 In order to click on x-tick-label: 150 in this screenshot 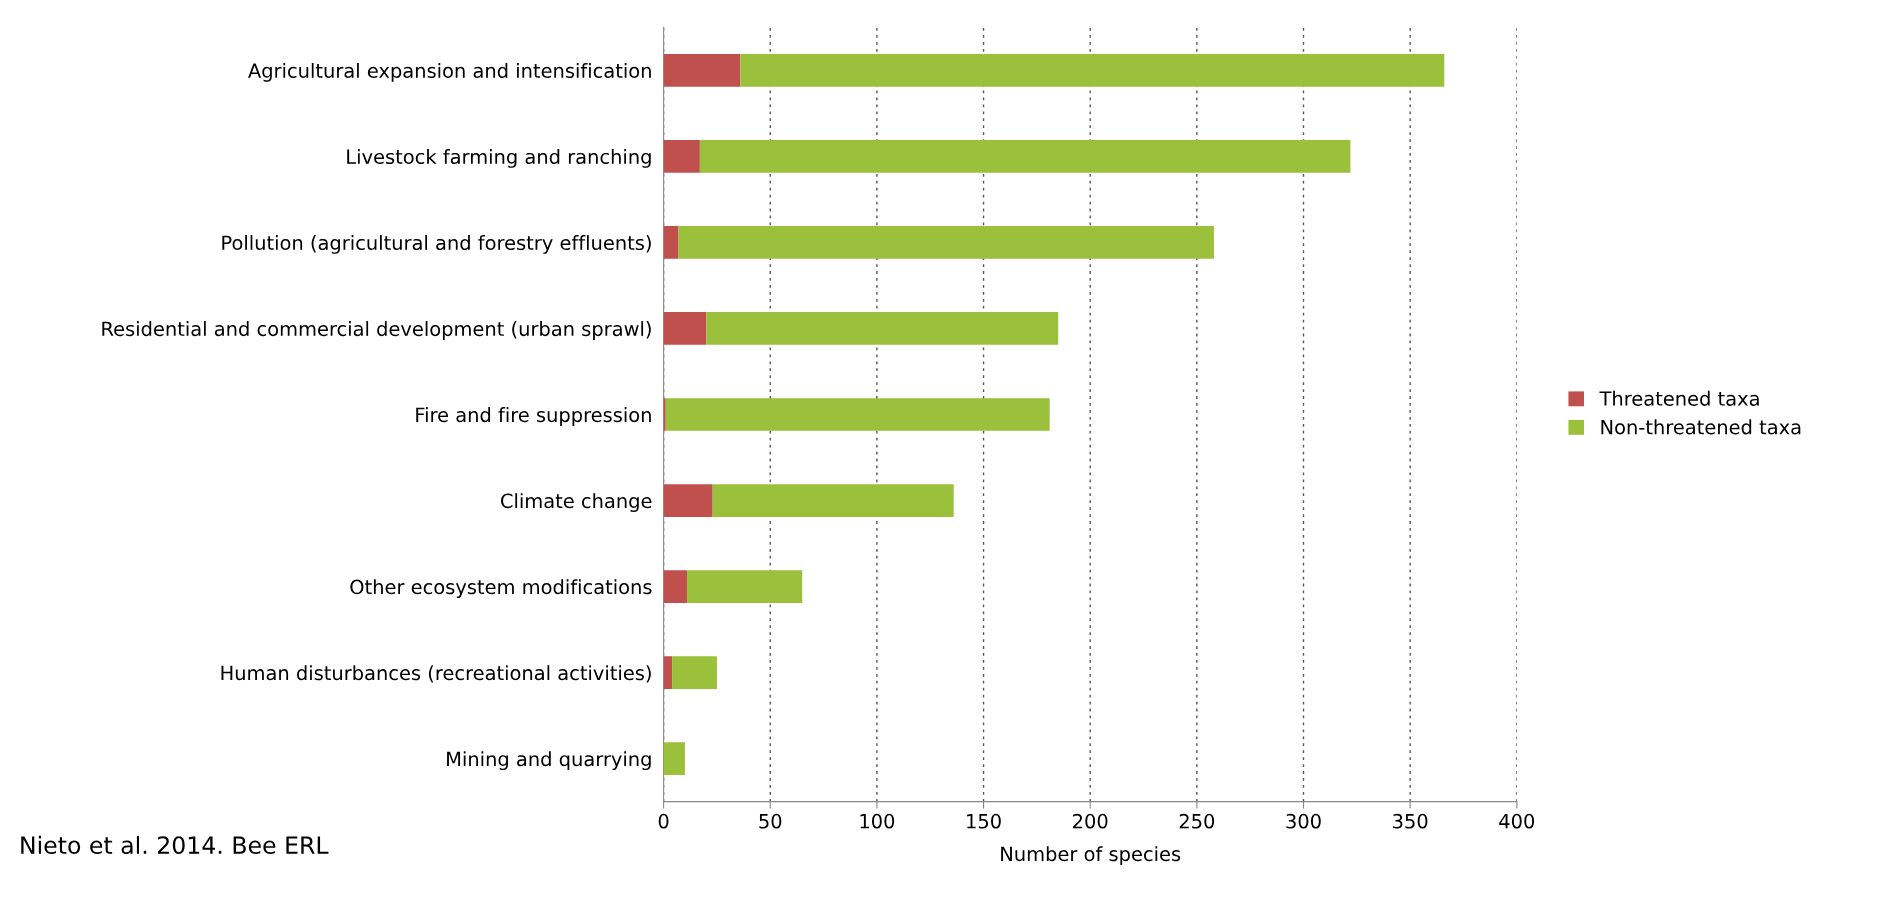, I will do `click(984, 821)`.